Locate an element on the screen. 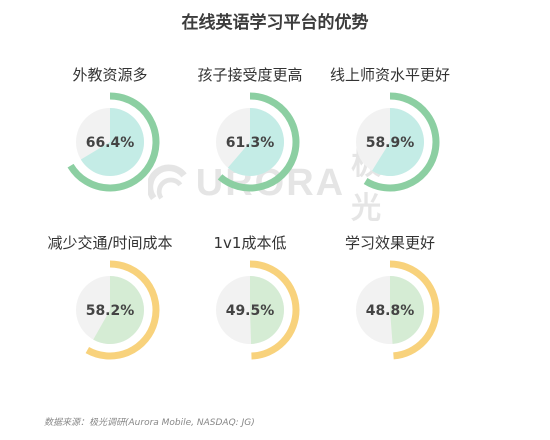 The height and width of the screenshot is (440, 550). donut-label: 学习效果更好 is located at coordinates (389, 243).